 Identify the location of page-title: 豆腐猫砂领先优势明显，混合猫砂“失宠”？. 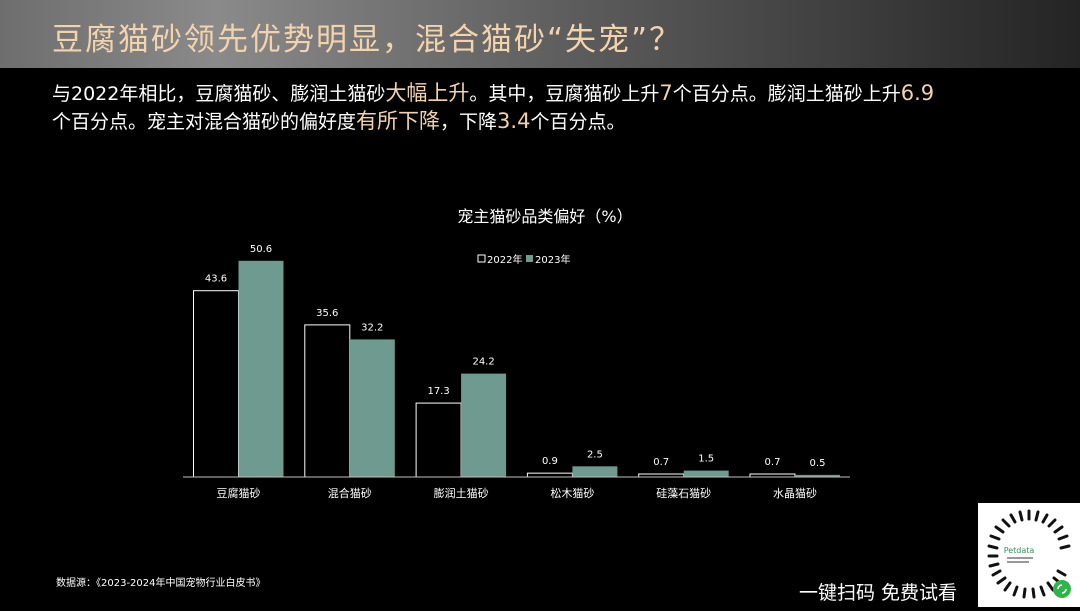
(367, 40).